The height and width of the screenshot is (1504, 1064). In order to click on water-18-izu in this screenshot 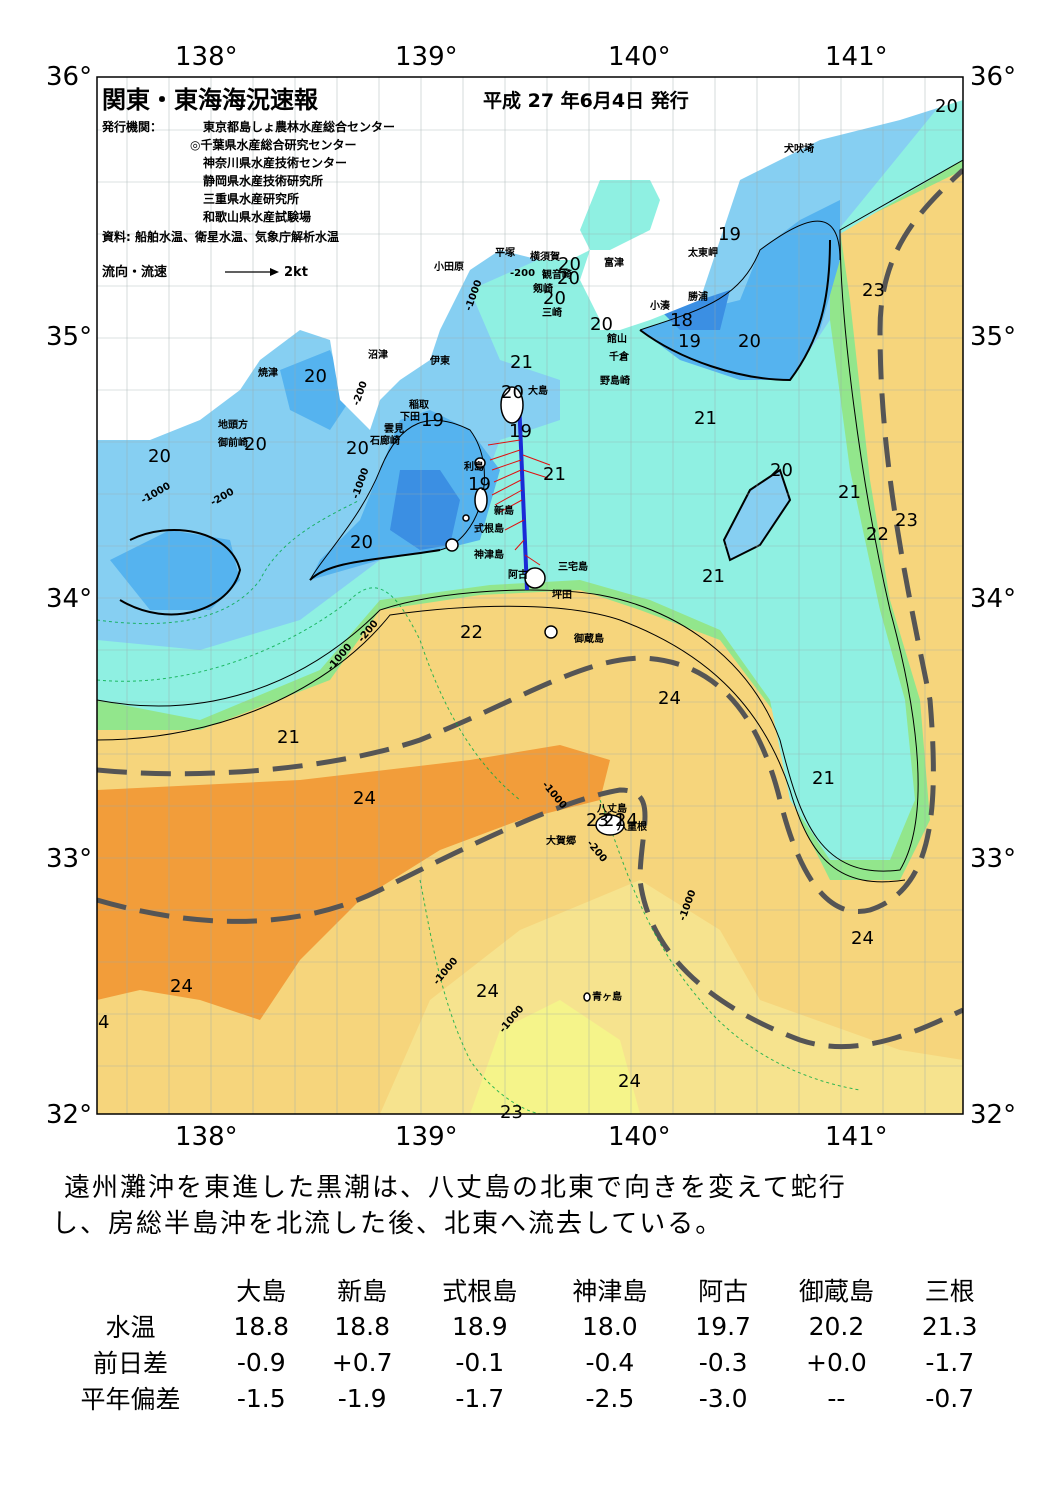, I will do `click(425, 510)`.